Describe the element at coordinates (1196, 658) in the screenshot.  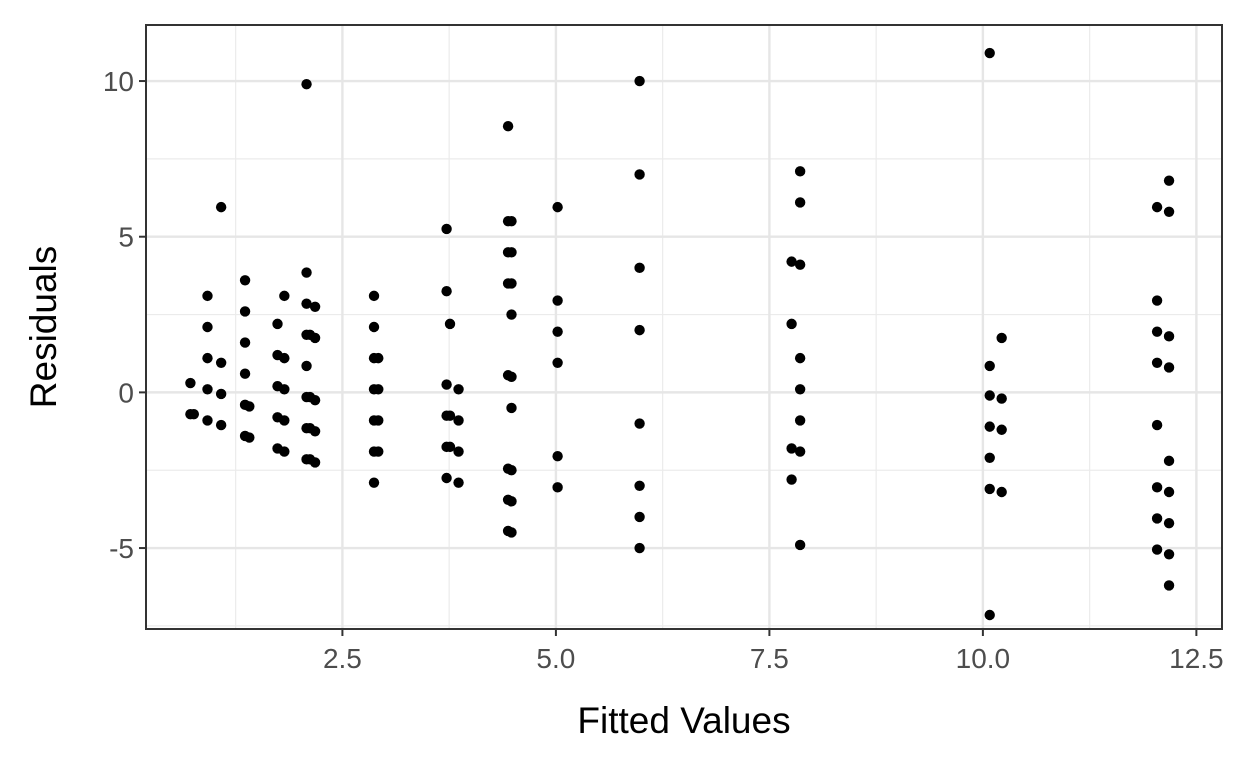
I see `x-tick-label: 12.5` at that location.